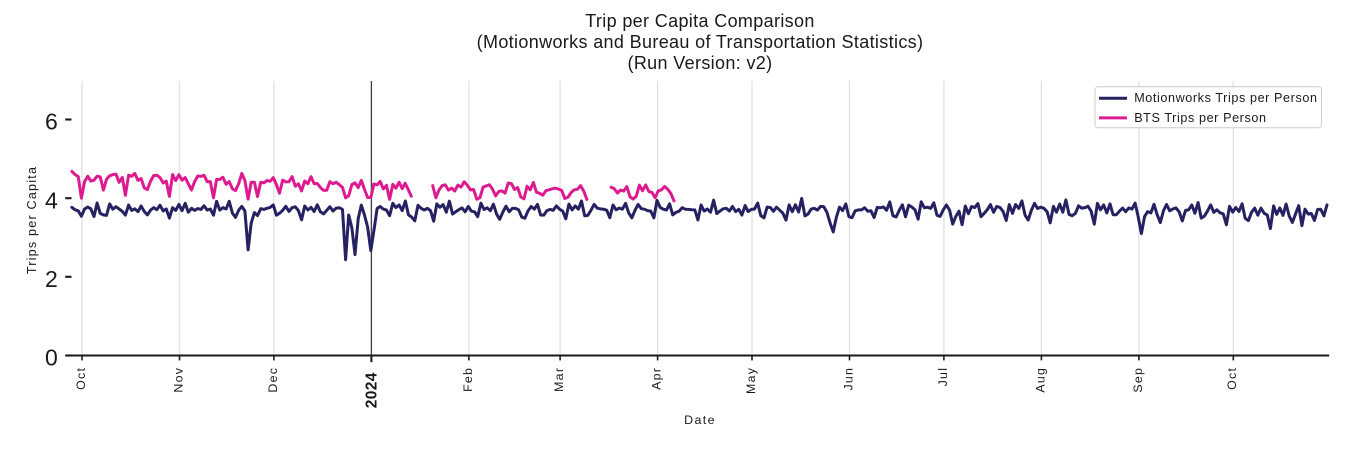 This screenshot has width=1350, height=450. I want to click on svg-text: May, so click(751, 380).